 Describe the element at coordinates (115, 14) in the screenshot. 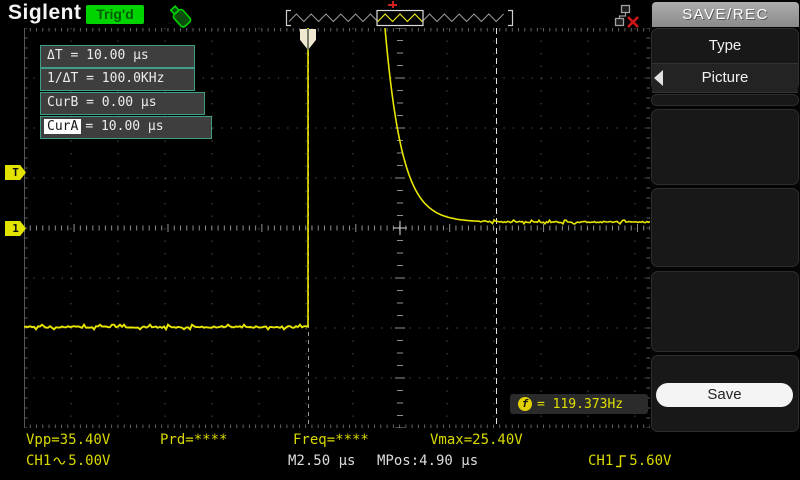

I see `trigger-status-badge: Trig'd` at that location.